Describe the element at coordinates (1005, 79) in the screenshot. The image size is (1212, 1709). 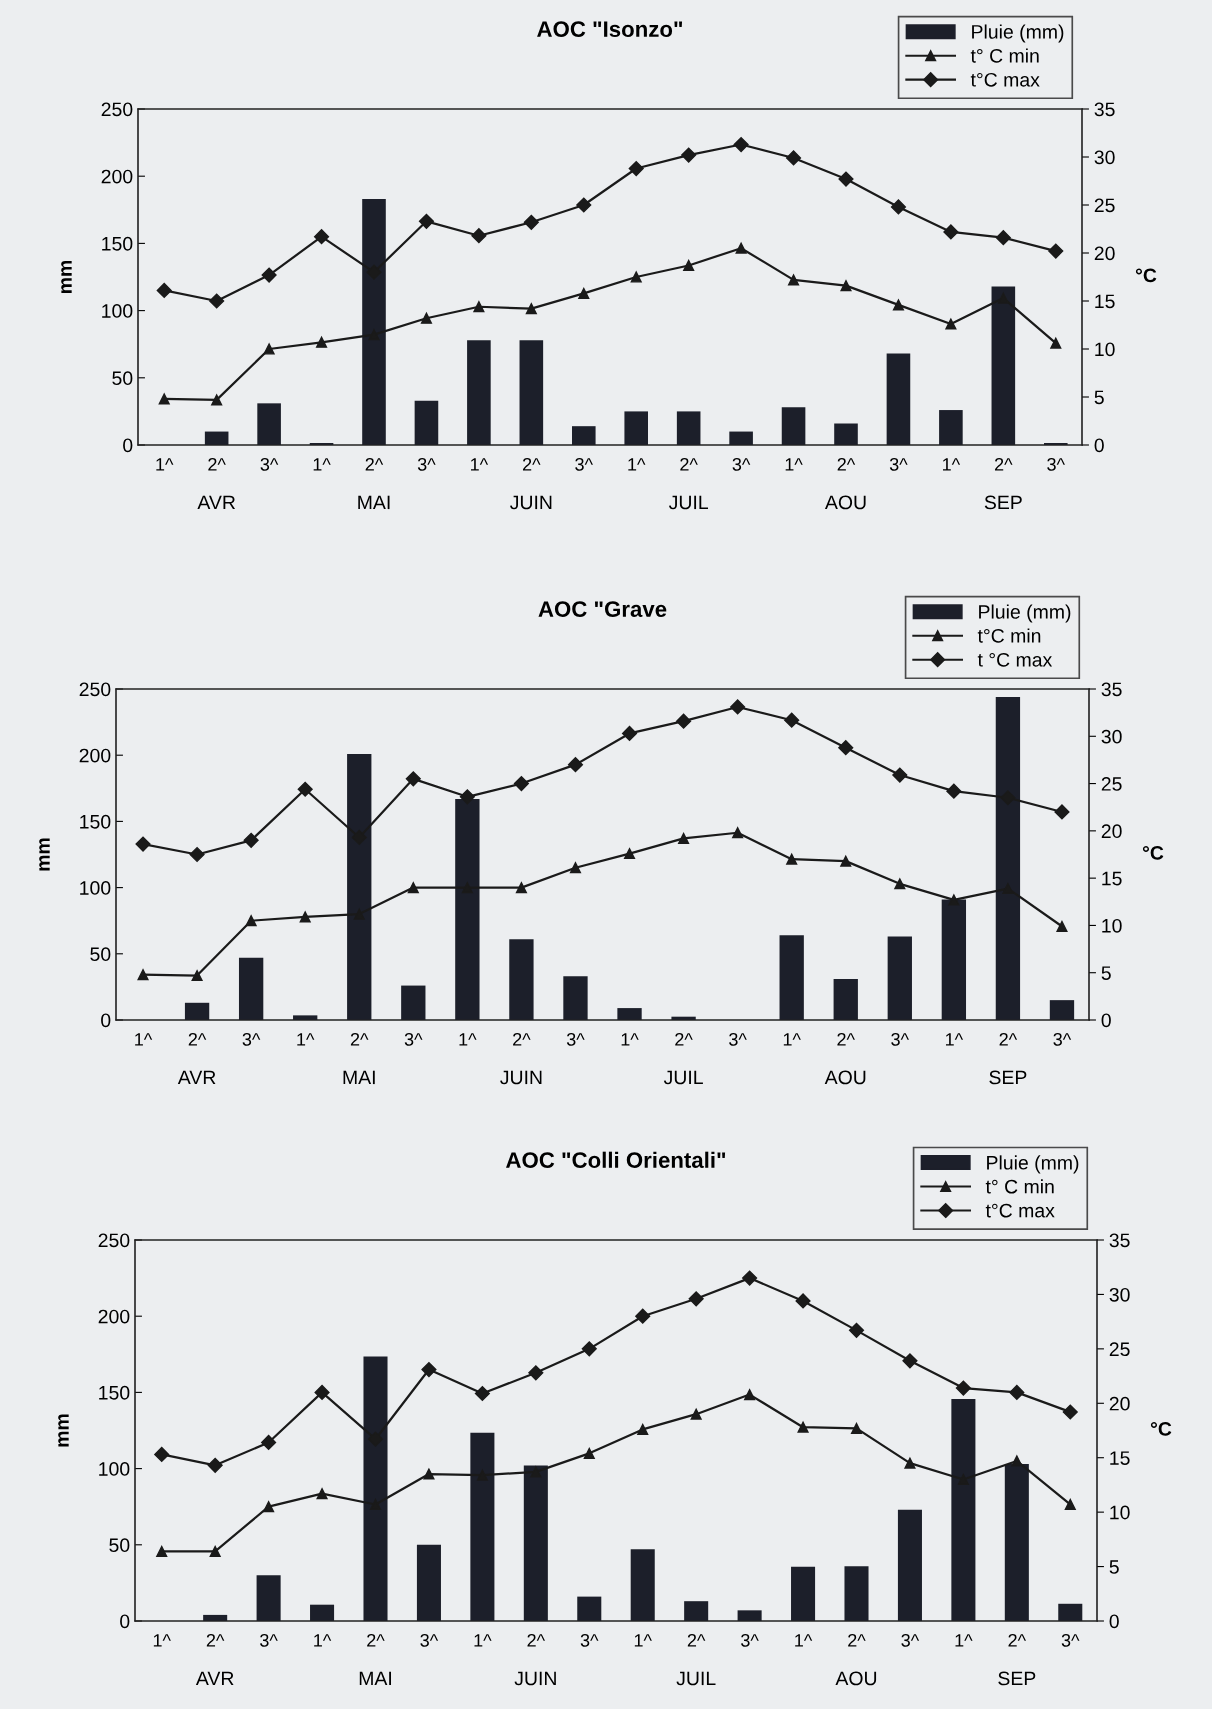
I see `legend-label: t°C max` at that location.